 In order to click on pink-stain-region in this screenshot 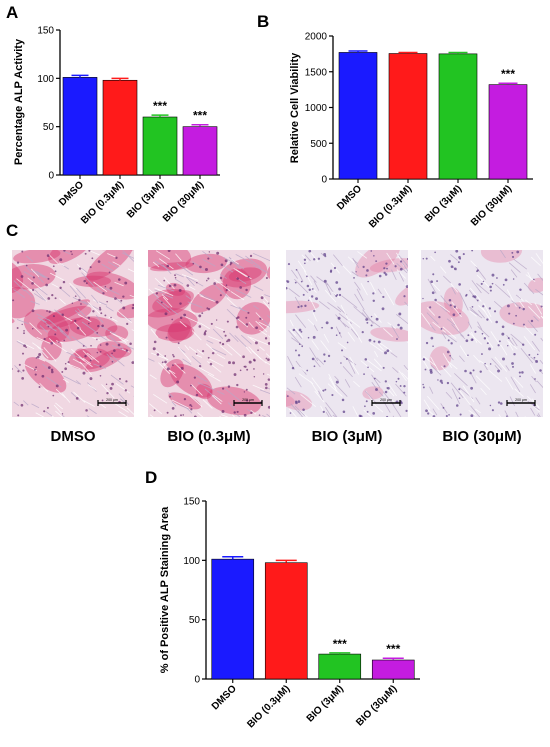, I will do `click(373, 393)`.